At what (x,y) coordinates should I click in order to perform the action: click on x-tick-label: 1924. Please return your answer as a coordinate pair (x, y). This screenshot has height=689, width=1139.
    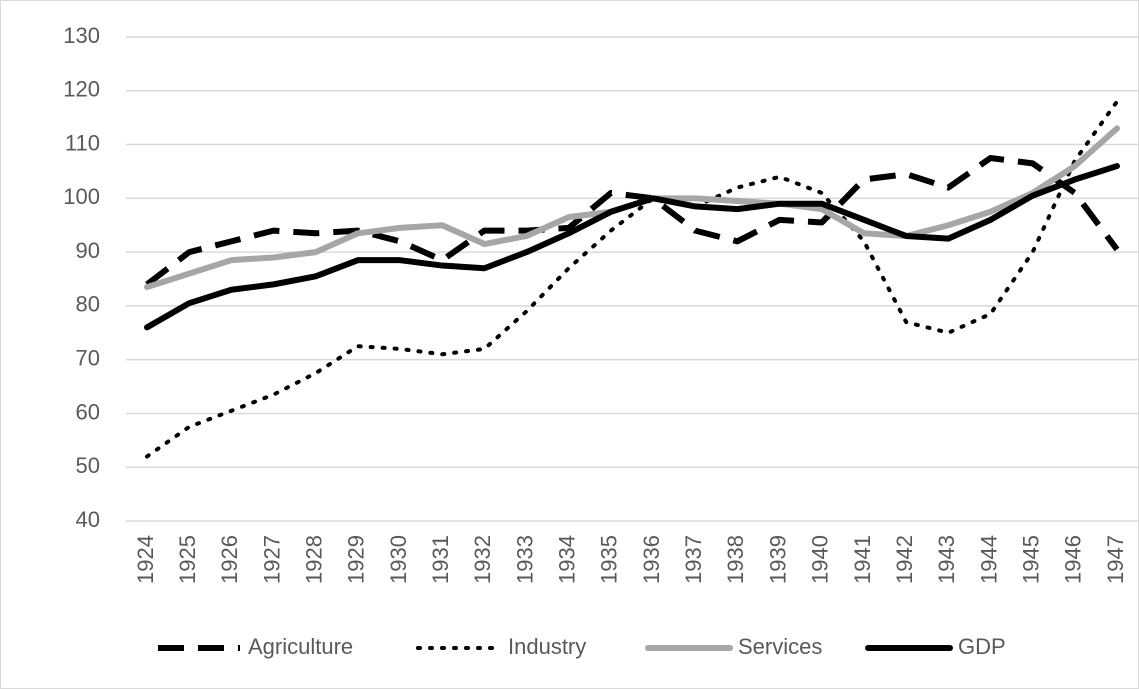
    Looking at the image, I should click on (145, 559).